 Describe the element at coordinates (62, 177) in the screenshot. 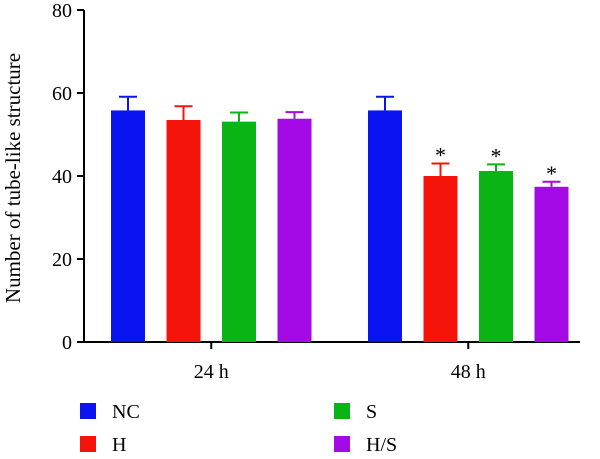

I see `y-tick-label: 40` at that location.